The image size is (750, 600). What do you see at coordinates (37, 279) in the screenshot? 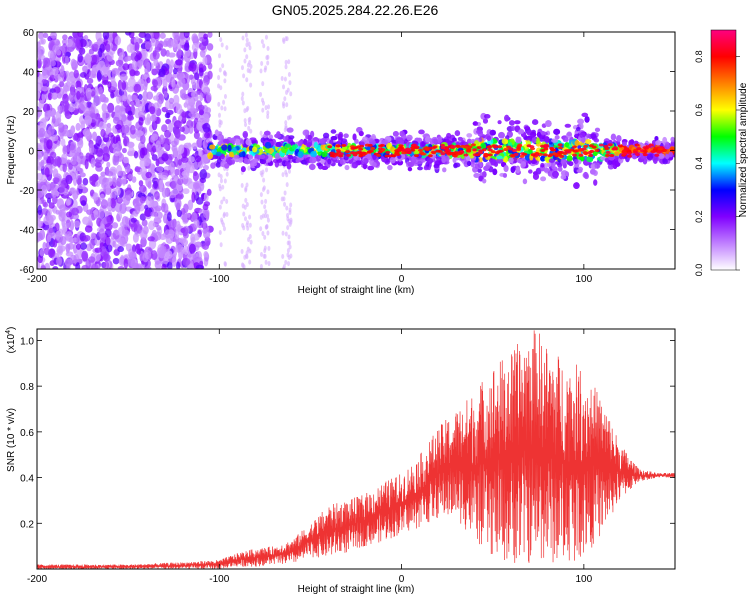
I see `x-tick-label: -200` at bounding box center [37, 279].